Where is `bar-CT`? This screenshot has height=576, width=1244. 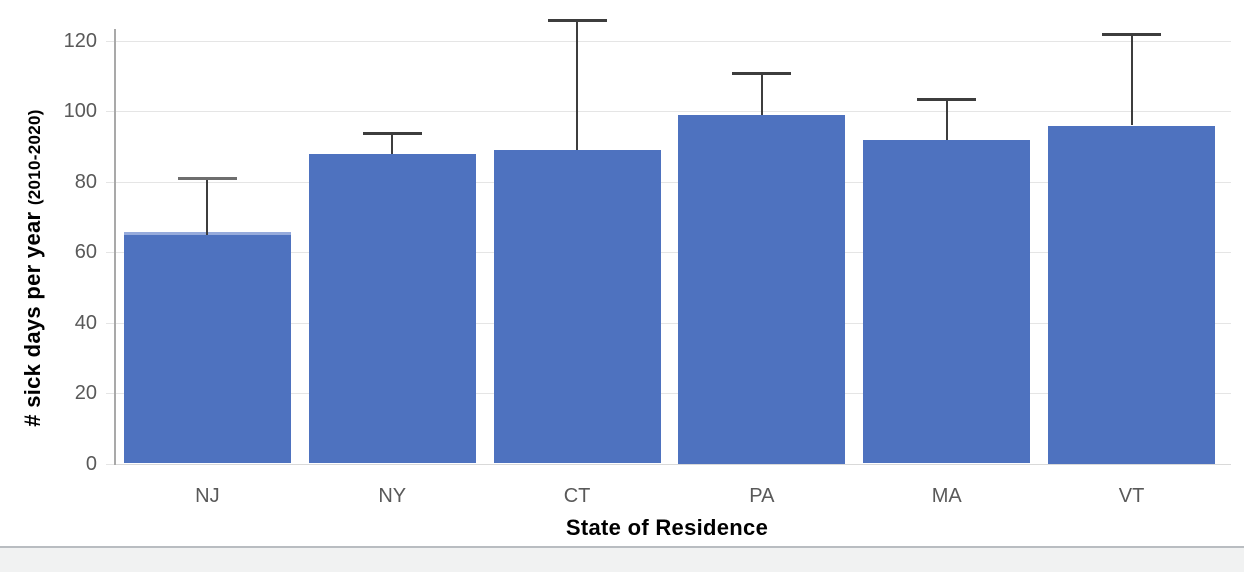 bar-CT is located at coordinates (577, 307).